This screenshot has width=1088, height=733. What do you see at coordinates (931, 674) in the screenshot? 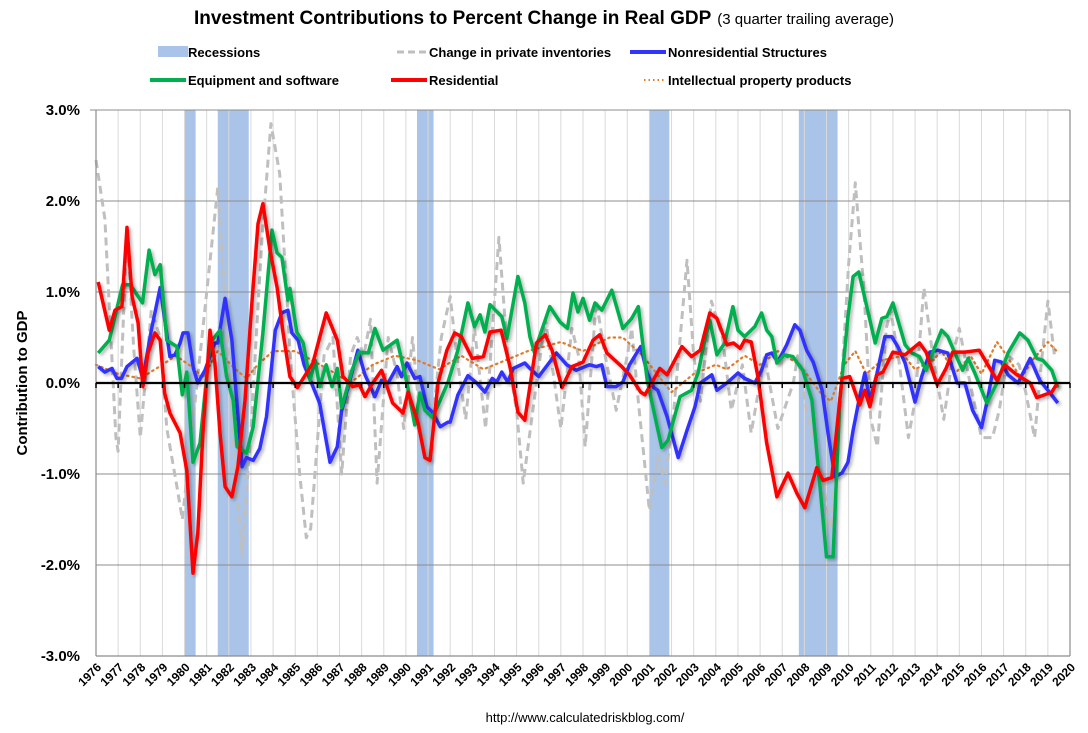
I see `x-tick-label: 2014` at bounding box center [931, 674].